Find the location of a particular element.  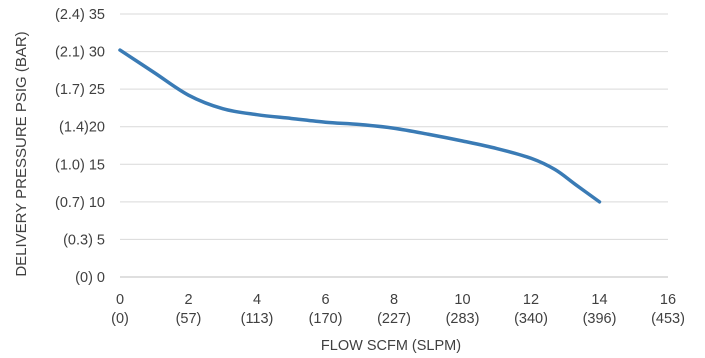

x-tick-secondary-label: (396) is located at coordinates (600, 319).